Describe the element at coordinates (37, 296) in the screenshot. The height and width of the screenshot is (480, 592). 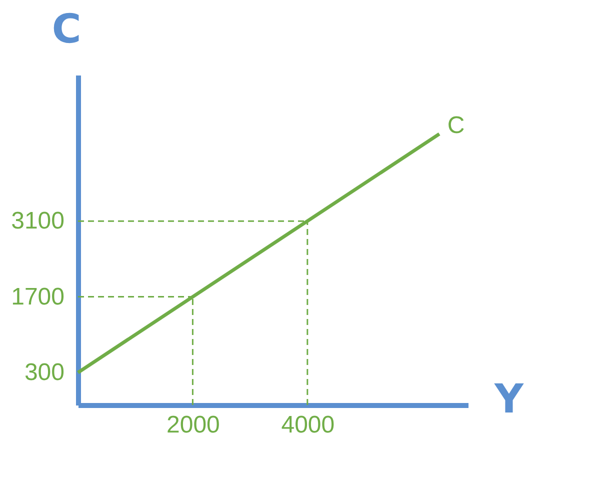
I see `y-tick-label: 1700` at that location.